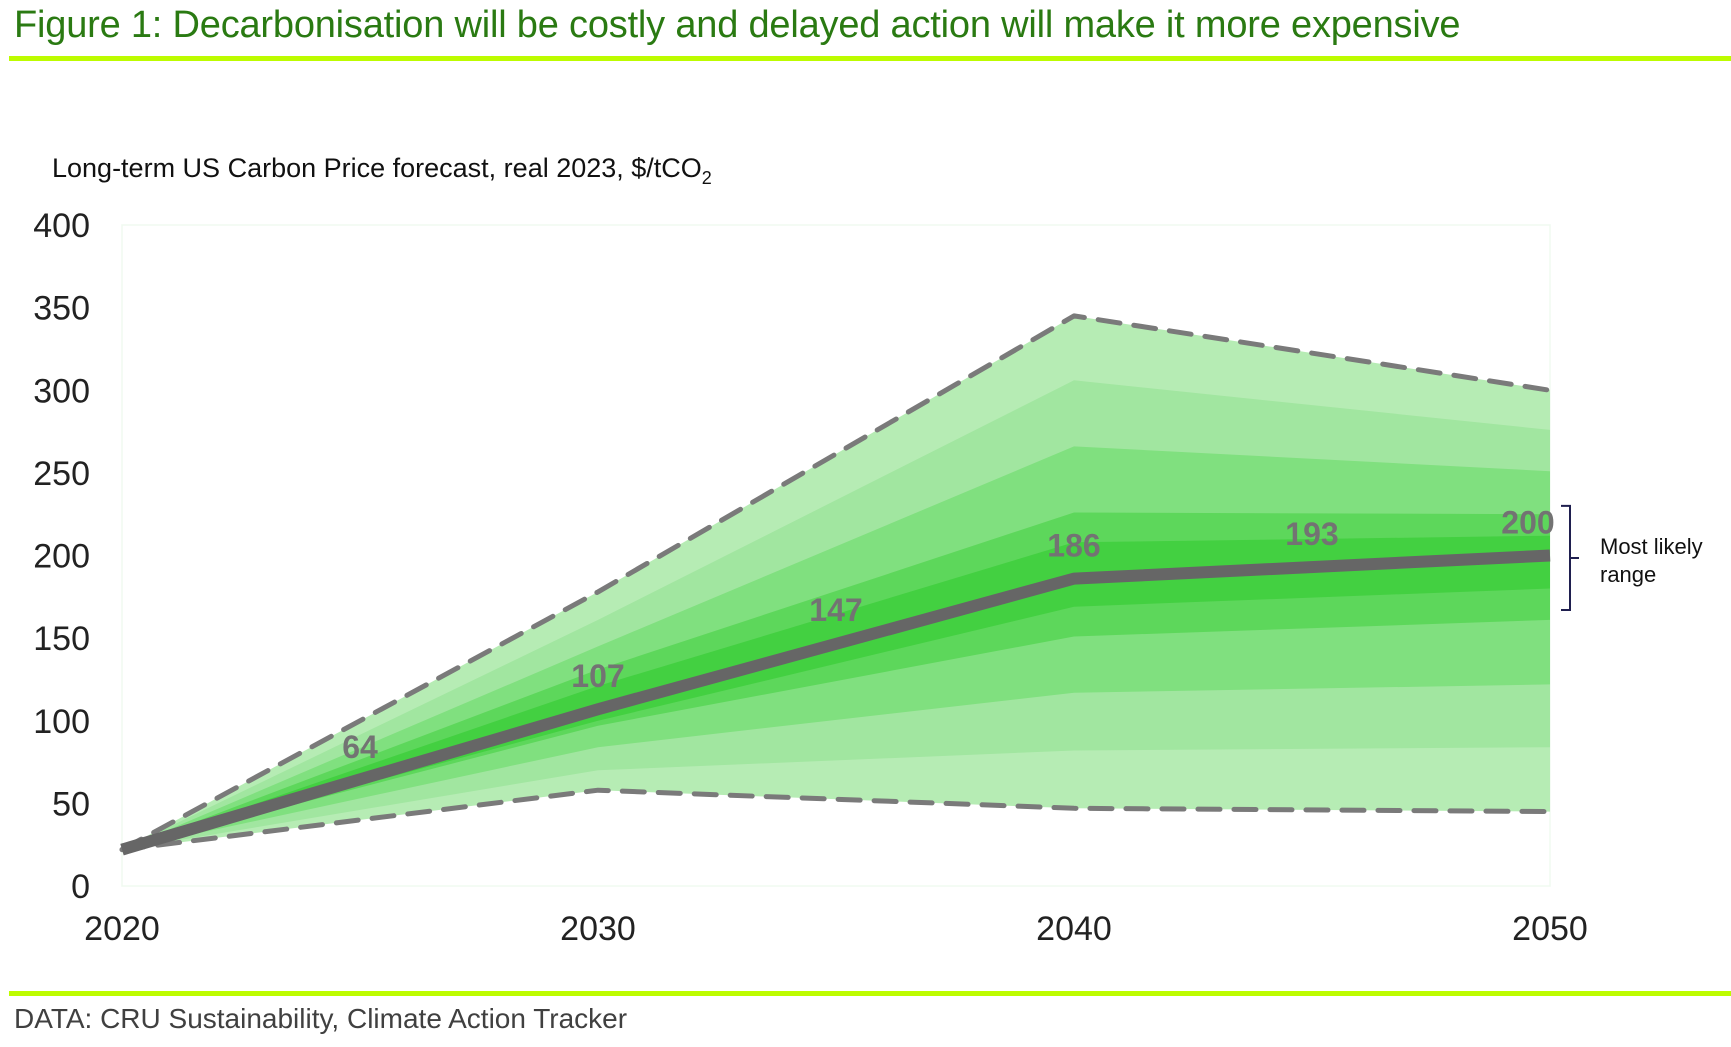 The width and height of the screenshot is (1731, 1047). What do you see at coordinates (835, 610) in the screenshot?
I see `data-label: 147` at bounding box center [835, 610].